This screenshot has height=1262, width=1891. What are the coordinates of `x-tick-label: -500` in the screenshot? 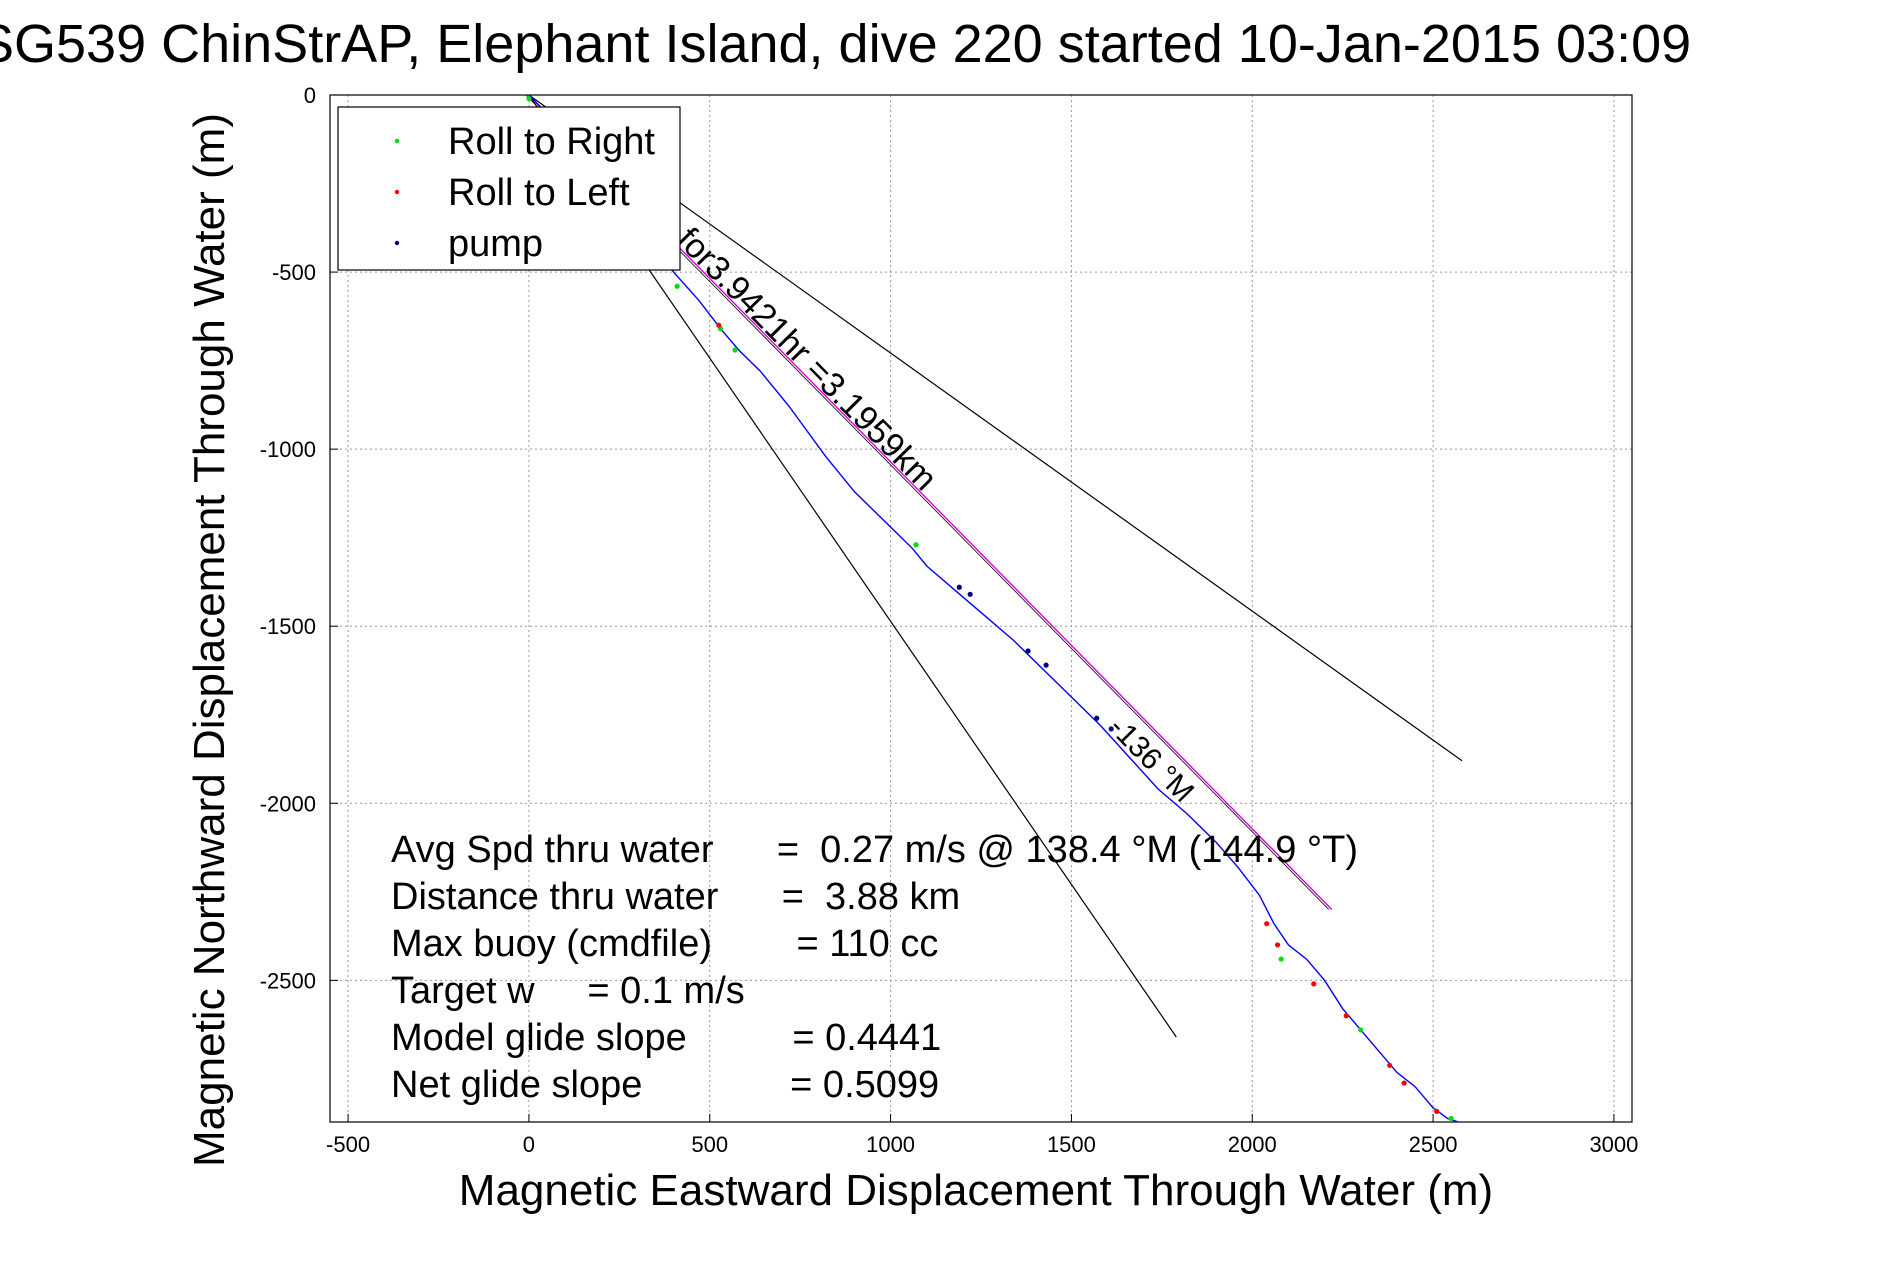 It's located at (348, 1144).